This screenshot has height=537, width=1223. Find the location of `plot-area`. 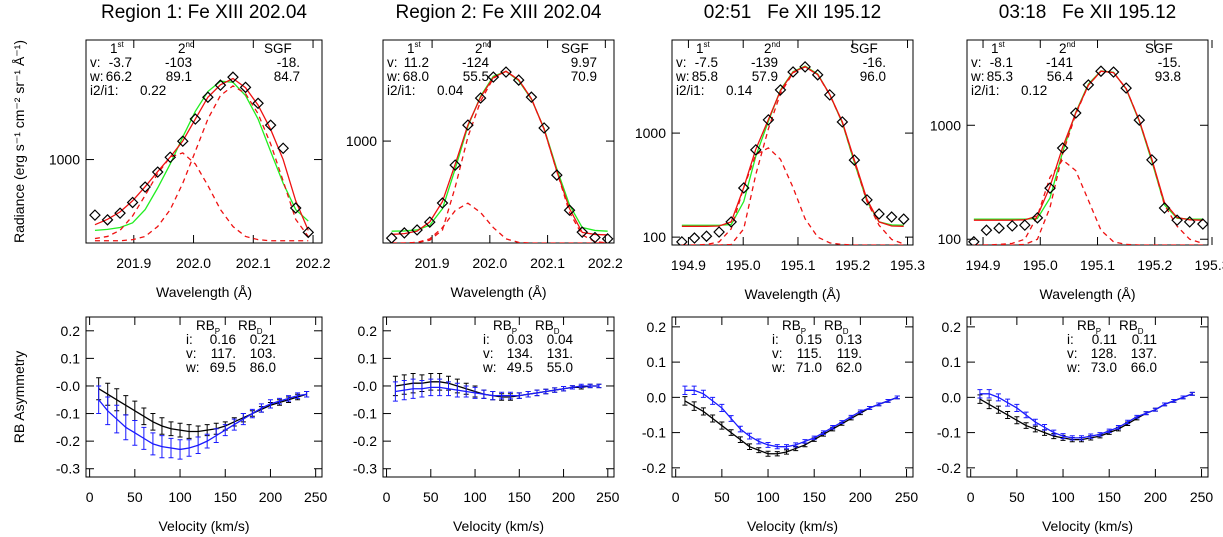

plot-area is located at coordinates (791, 421).